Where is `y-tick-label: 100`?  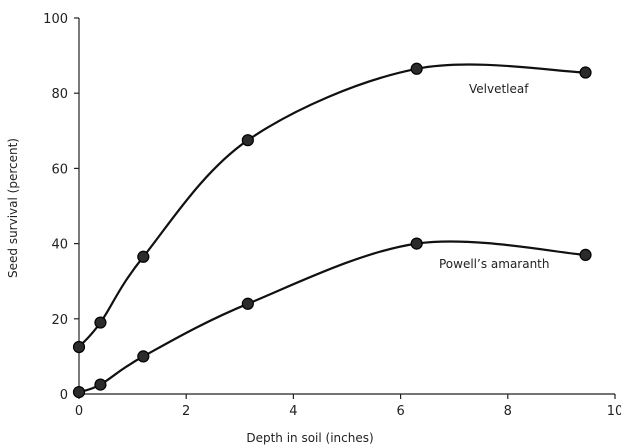
y-tick-label: 100 is located at coordinates (55, 19).